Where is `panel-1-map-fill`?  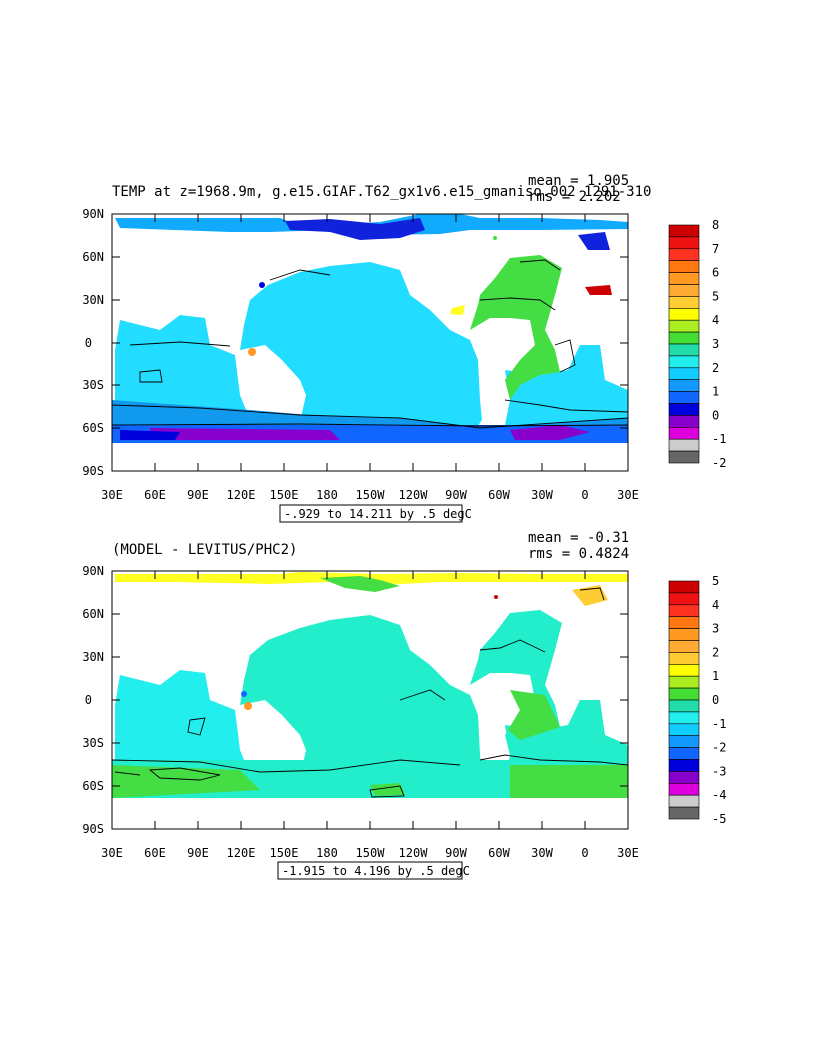 panel-1-map-fill is located at coordinates (370, 328).